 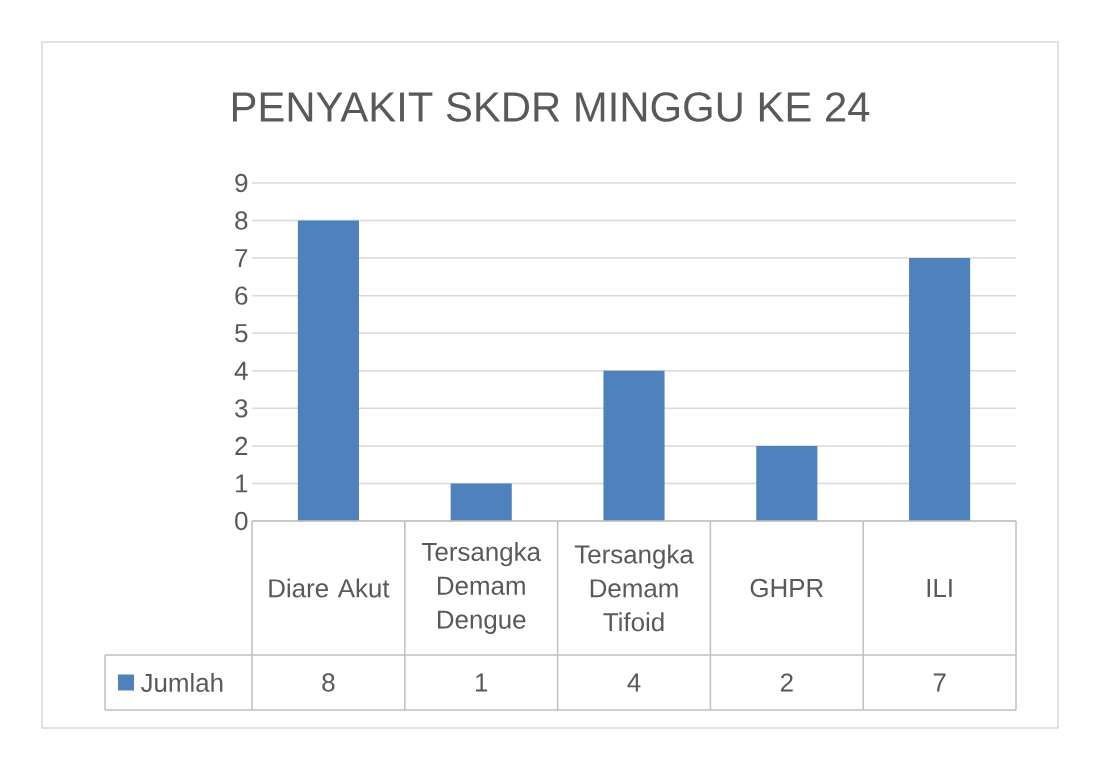 I want to click on data-label: 2, so click(x=786, y=682).